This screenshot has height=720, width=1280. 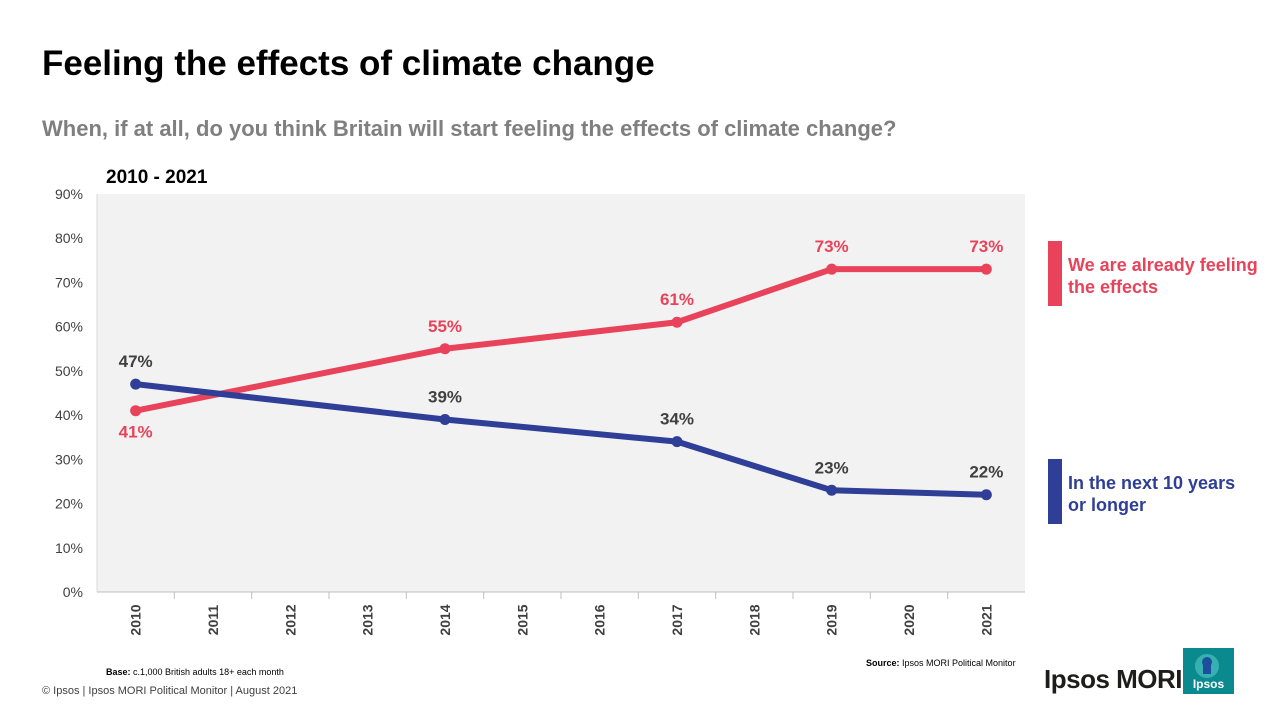 I want to click on y-tick-label: 0%, so click(x=73, y=592).